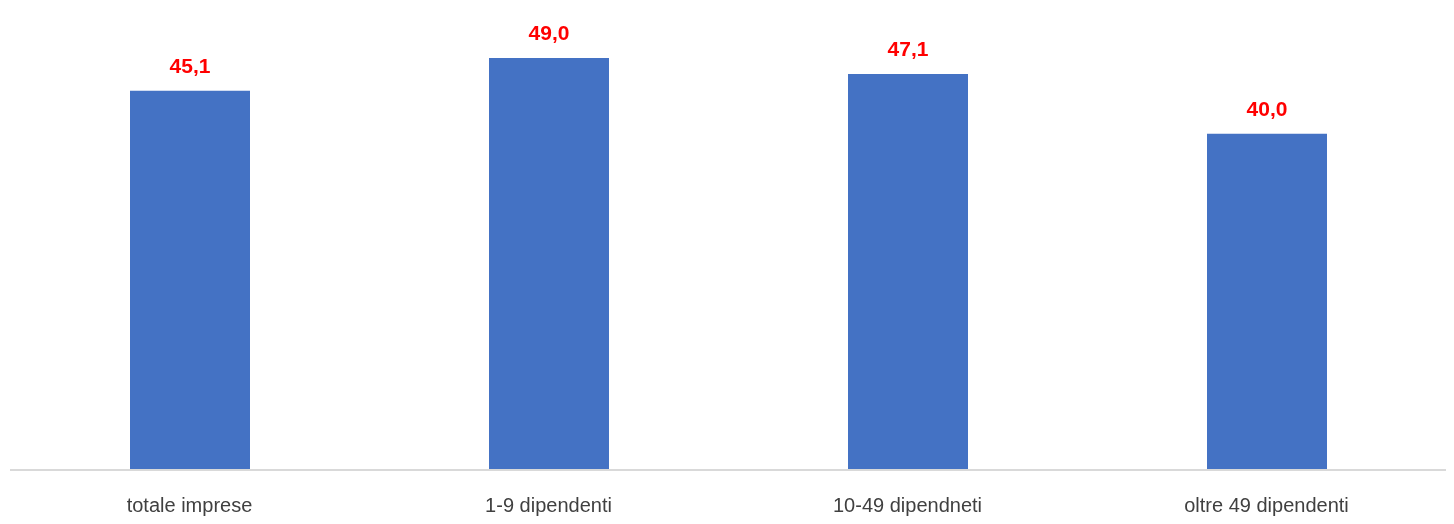  I want to click on x-tick-label: totale imprese, so click(189, 505).